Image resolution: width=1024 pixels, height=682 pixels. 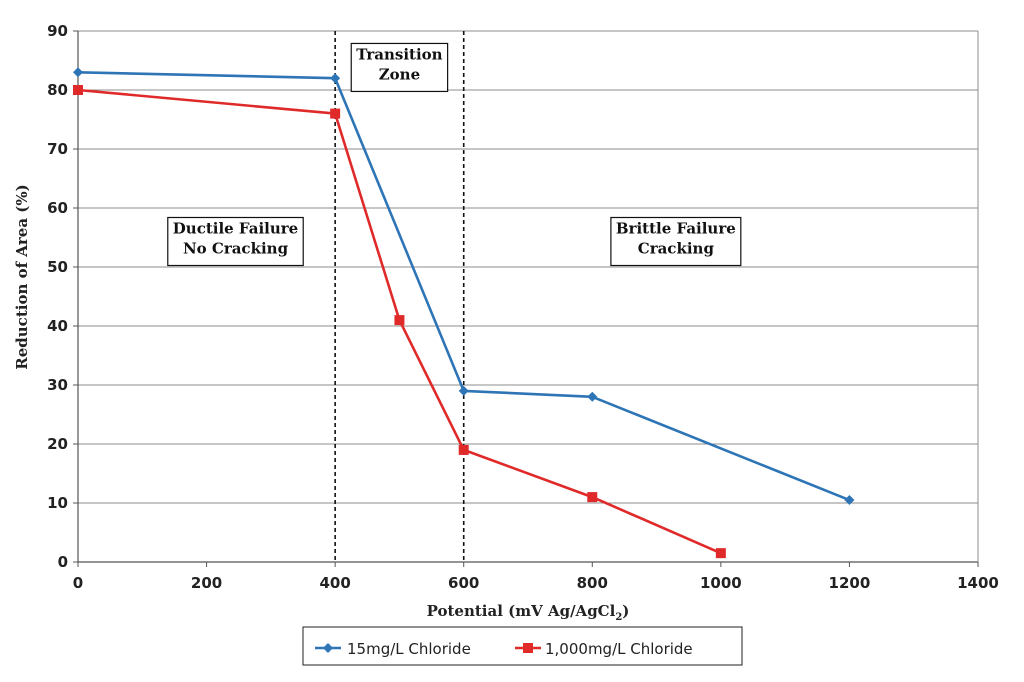 What do you see at coordinates (676, 249) in the screenshot?
I see `annotation-text-3-2: Cracking` at bounding box center [676, 249].